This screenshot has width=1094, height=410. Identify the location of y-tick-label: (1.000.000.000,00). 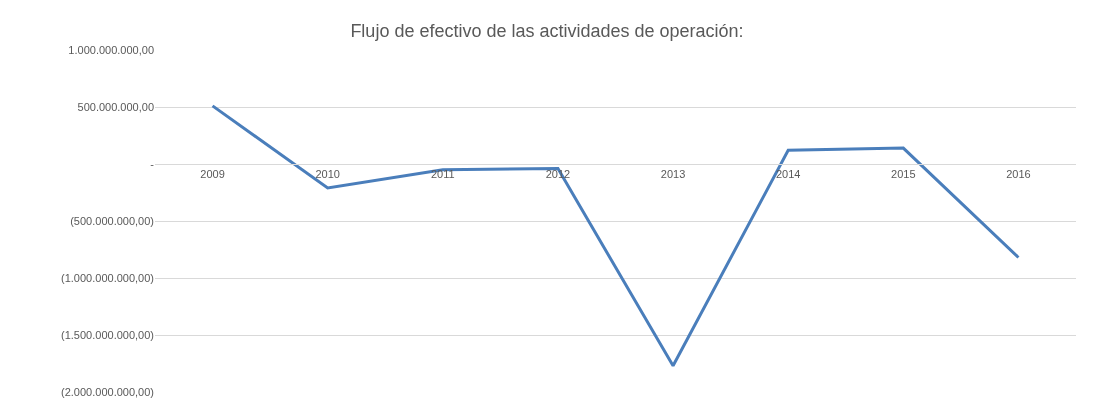
(107, 277).